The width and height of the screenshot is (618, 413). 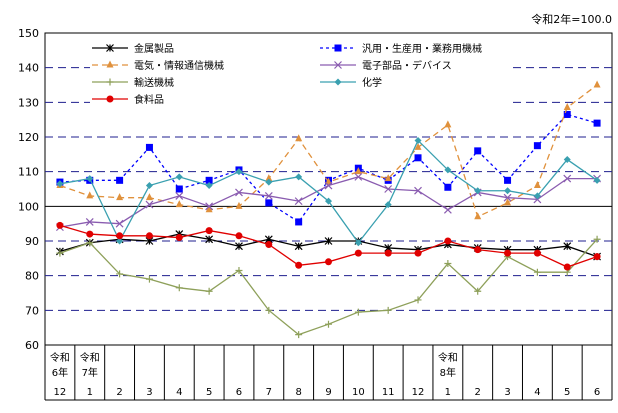 I want to click on legend-label: 汎用・生産用・業務用機械, so click(x=422, y=48).